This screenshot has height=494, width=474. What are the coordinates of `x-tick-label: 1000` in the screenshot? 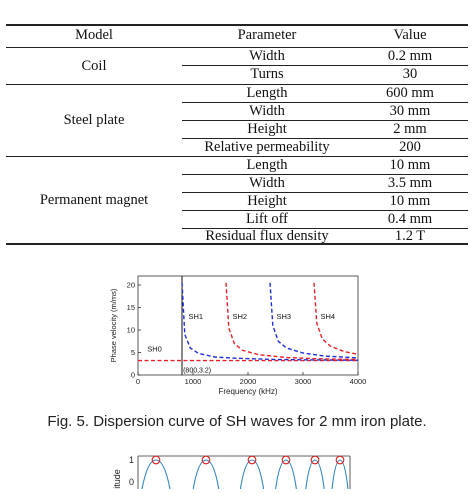 It's located at (193, 381).